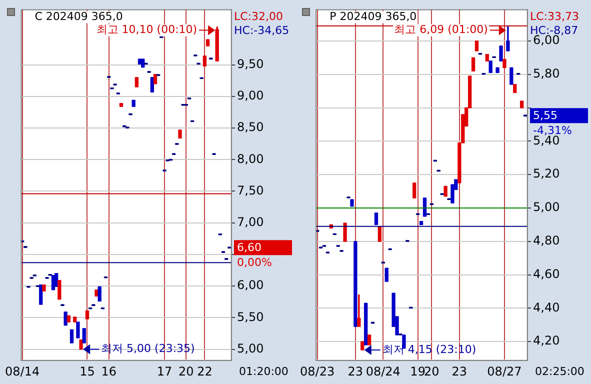 The width and height of the screenshot is (591, 384). What do you see at coordinates (373, 17) in the screenshot?
I see `chart-title: P 202409 365,0` at bounding box center [373, 17].